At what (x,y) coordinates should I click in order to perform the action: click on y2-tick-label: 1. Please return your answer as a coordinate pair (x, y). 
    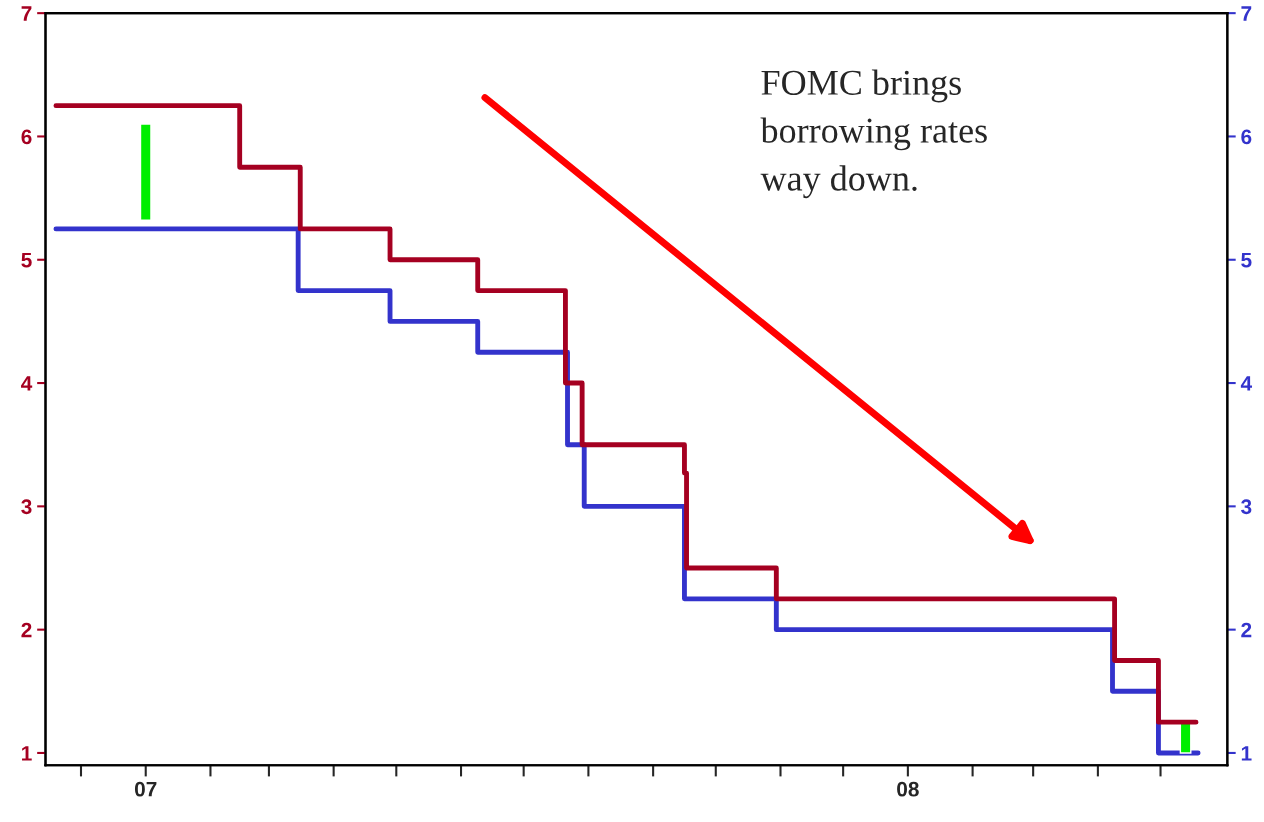
    Looking at the image, I should click on (1246, 753).